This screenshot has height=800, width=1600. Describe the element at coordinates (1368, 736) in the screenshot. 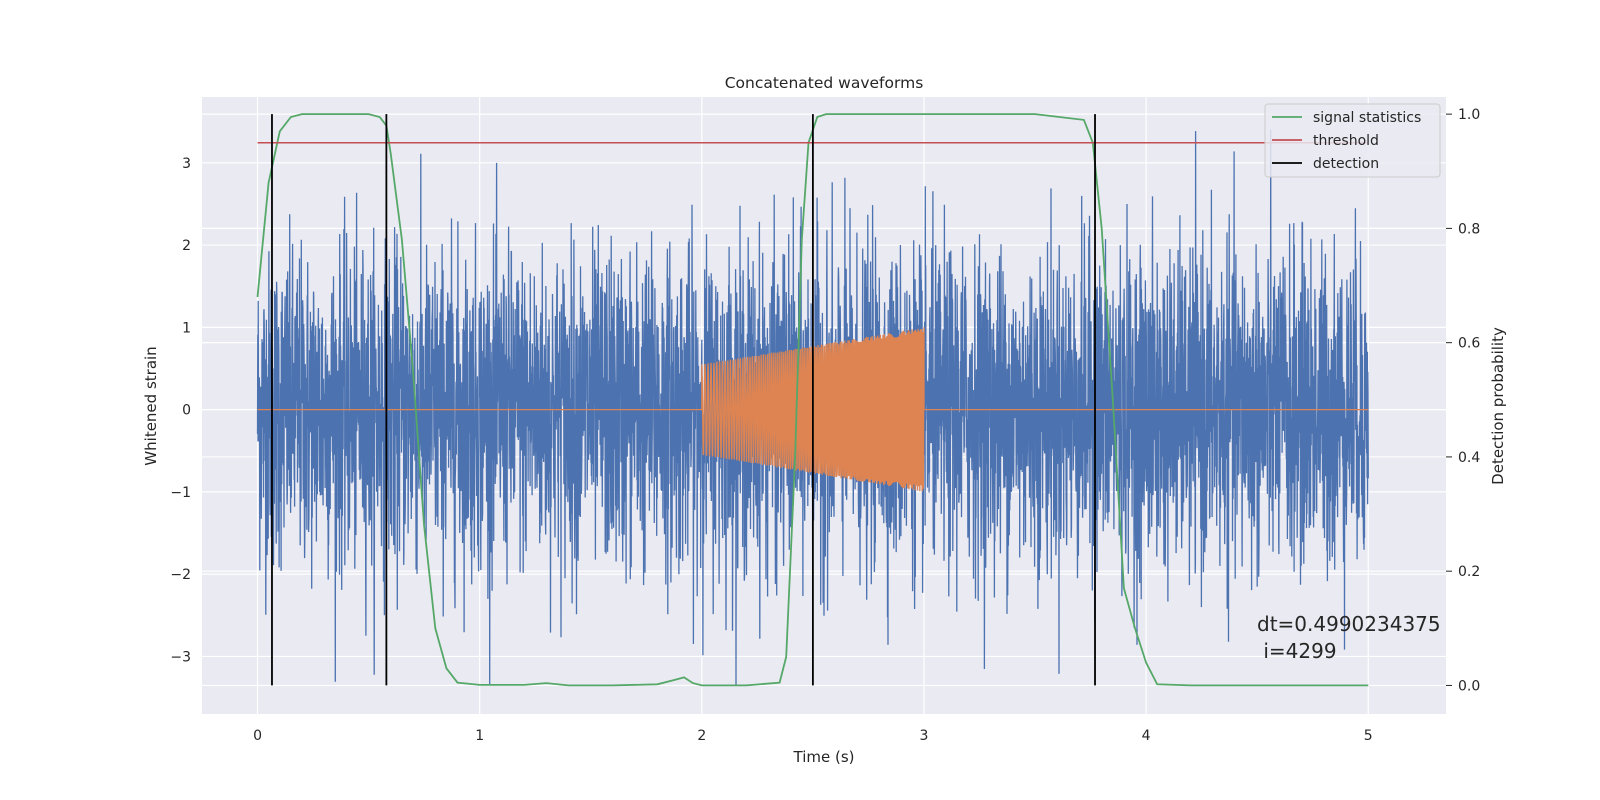

I see `x-tick-label: 5` at that location.